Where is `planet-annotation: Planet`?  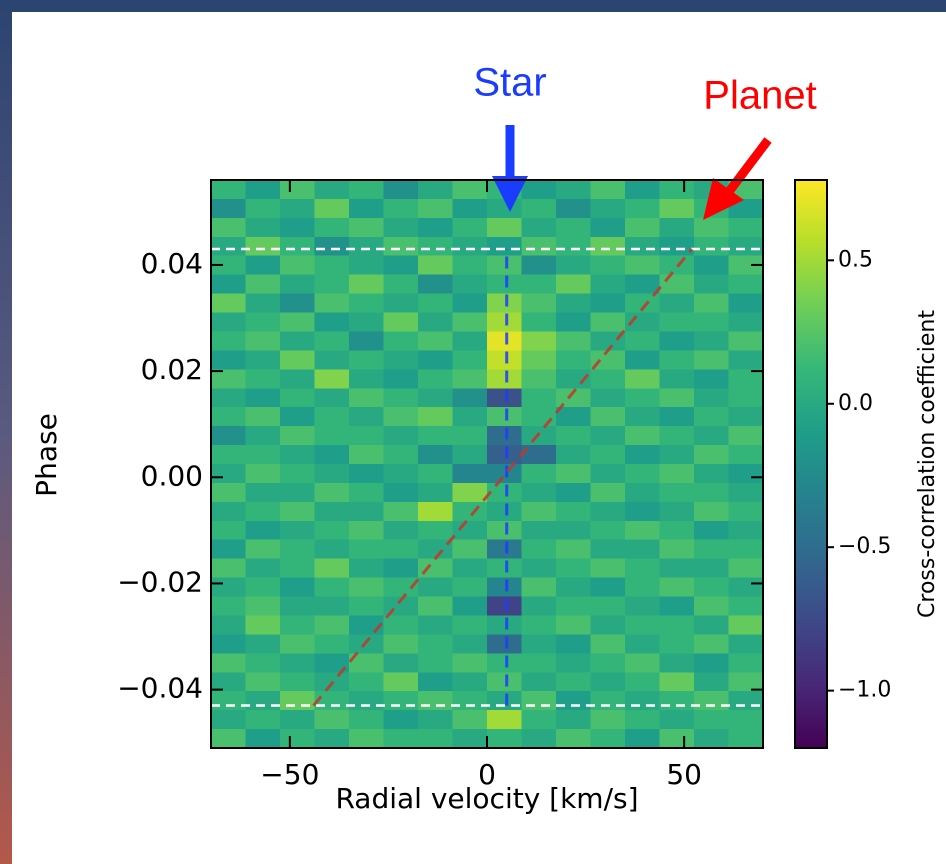 planet-annotation: Planet is located at coordinates (759, 96).